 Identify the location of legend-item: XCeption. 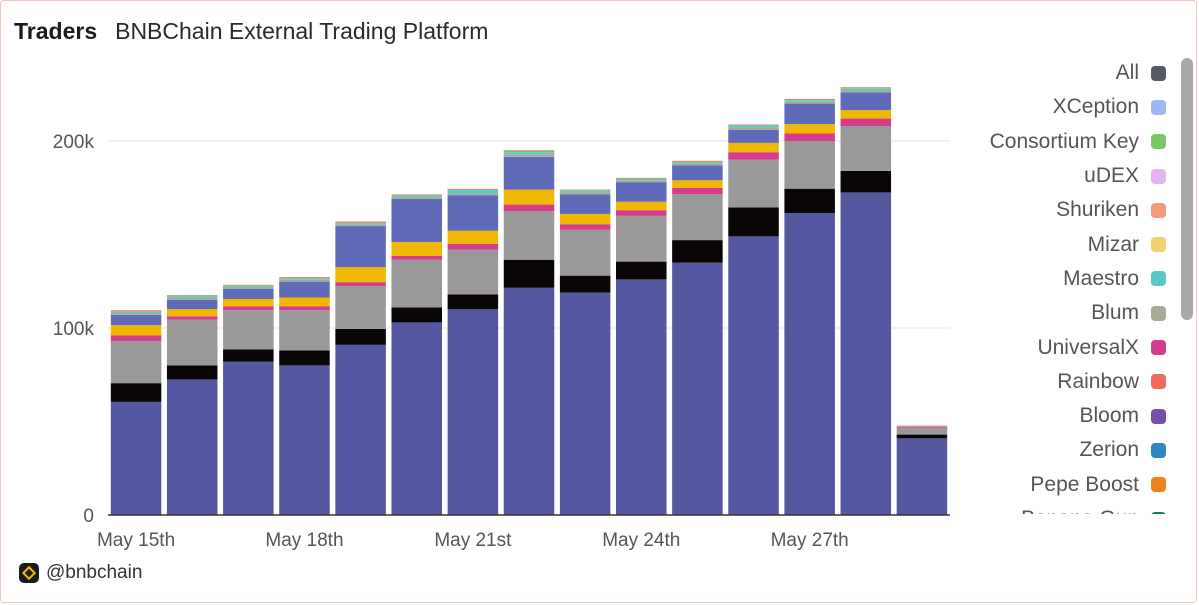
(1065, 107).